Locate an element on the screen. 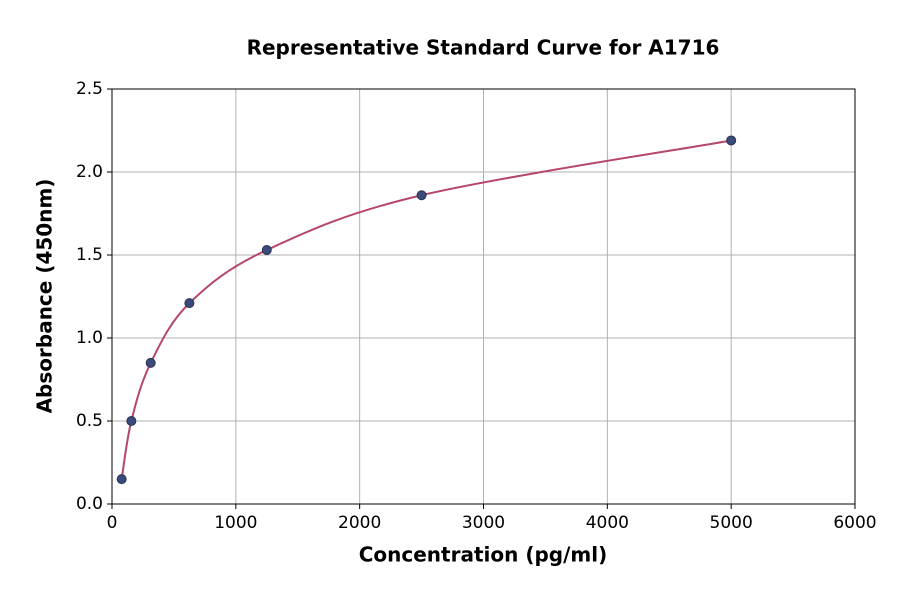 Image resolution: width=900 pixels, height=594 pixels. y-tick-label: 1.0 is located at coordinates (89, 338).